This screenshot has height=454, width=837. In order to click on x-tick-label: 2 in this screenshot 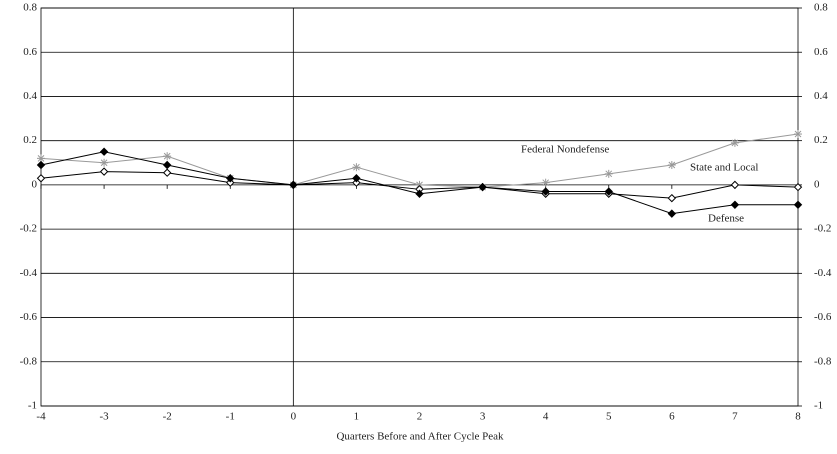, I will do `click(420, 417)`.